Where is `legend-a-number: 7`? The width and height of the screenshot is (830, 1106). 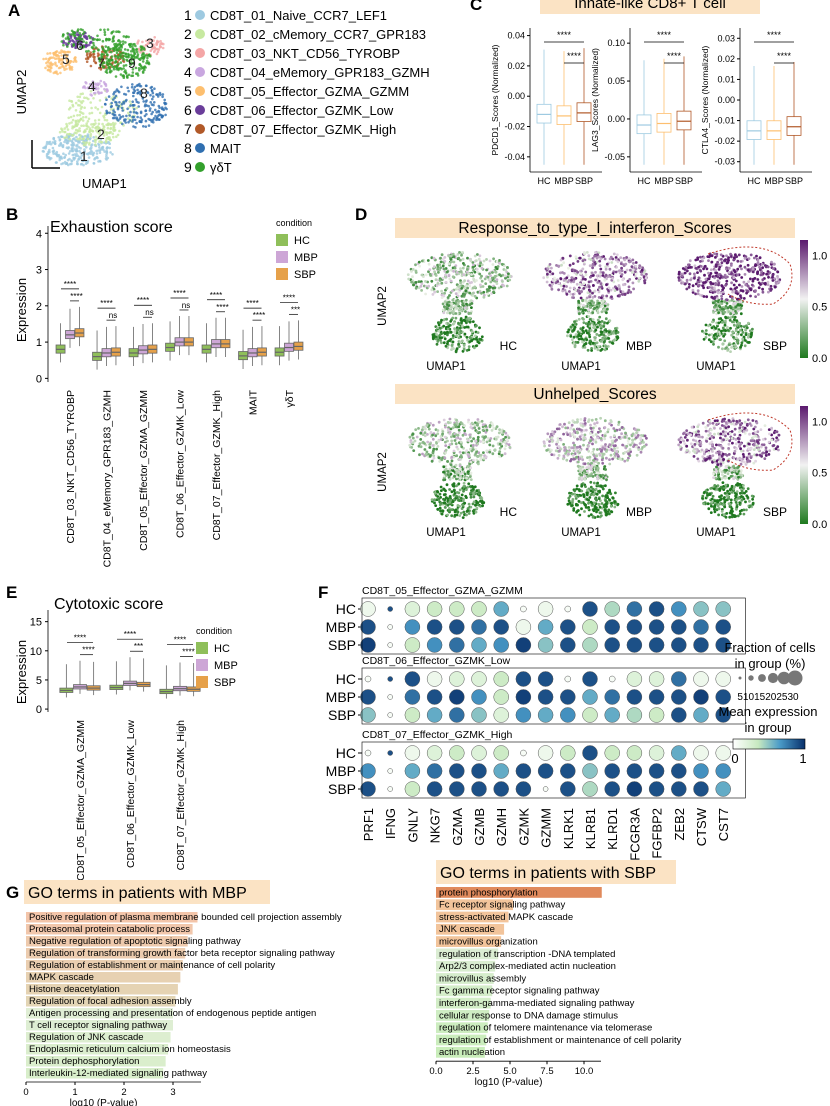
legend-a-number: 7 is located at coordinates (188, 129).